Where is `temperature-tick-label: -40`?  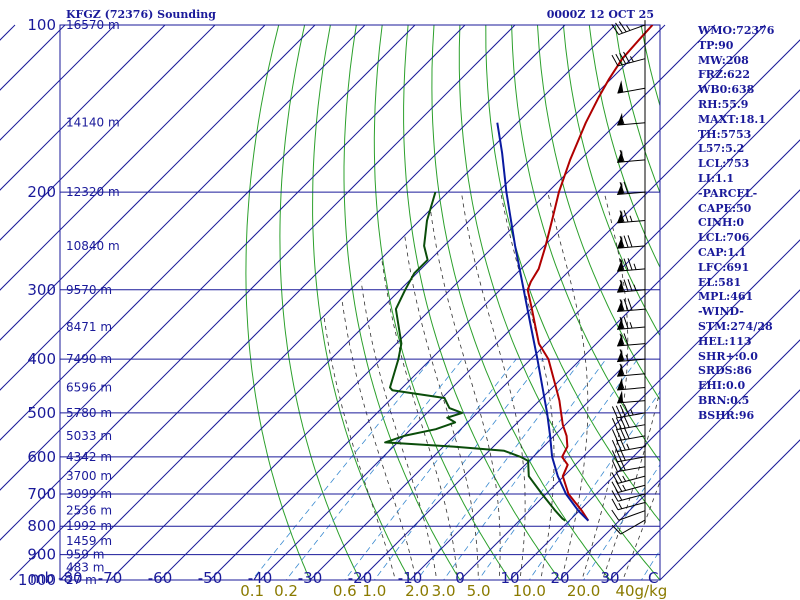
temperature-tick-label: -40 is located at coordinates (260, 578).